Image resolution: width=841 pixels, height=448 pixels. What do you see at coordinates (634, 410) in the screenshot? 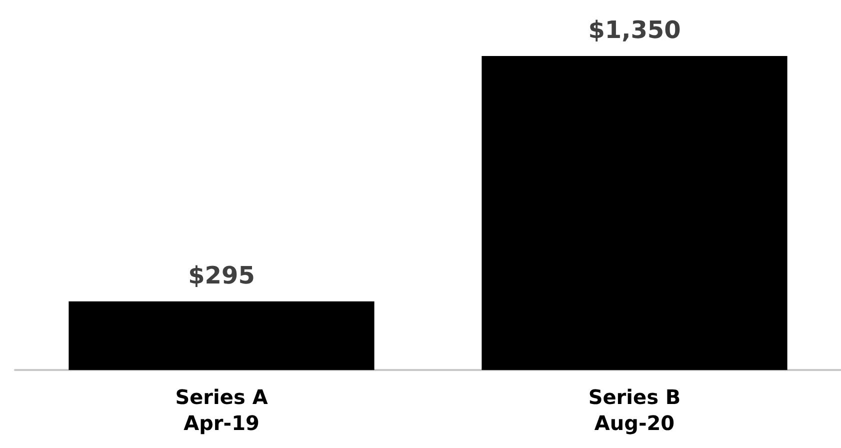
I see `x-tick-label: Series B Aug-20` at bounding box center [634, 410].